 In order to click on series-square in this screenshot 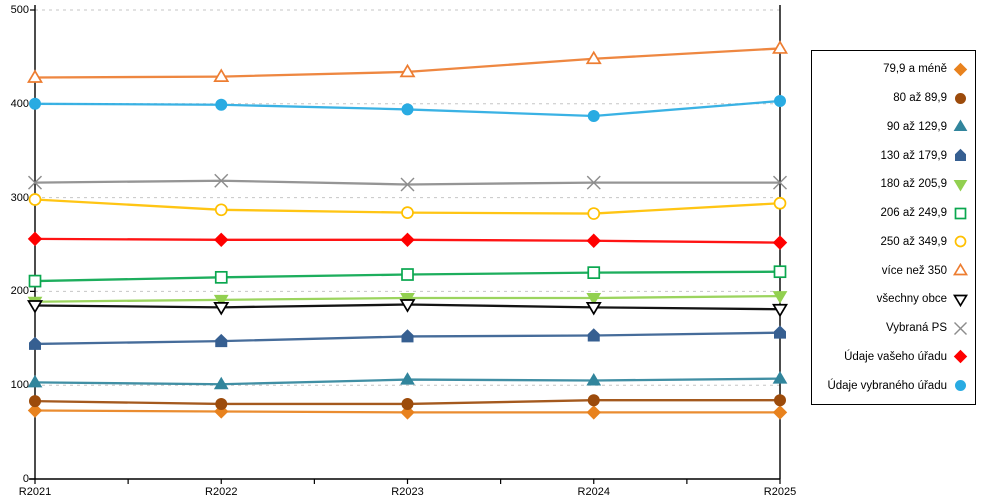, I will do `click(407, 276)`.